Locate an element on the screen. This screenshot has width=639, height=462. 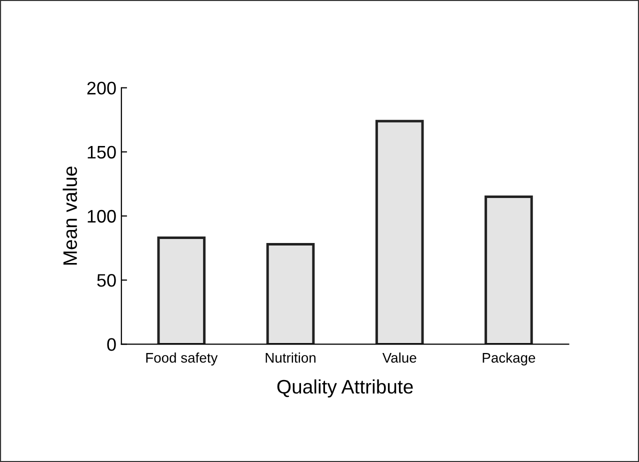
x-axis-title: Quality Attribute is located at coordinates (345, 388).